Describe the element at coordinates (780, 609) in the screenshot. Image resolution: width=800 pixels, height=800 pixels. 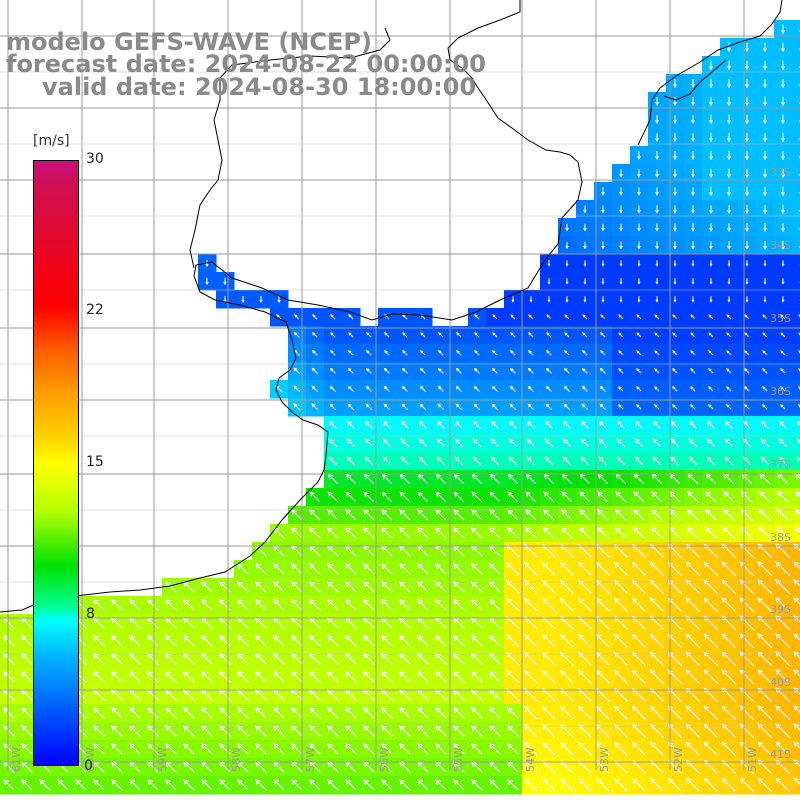
I see `latitude-label: 39S` at that location.